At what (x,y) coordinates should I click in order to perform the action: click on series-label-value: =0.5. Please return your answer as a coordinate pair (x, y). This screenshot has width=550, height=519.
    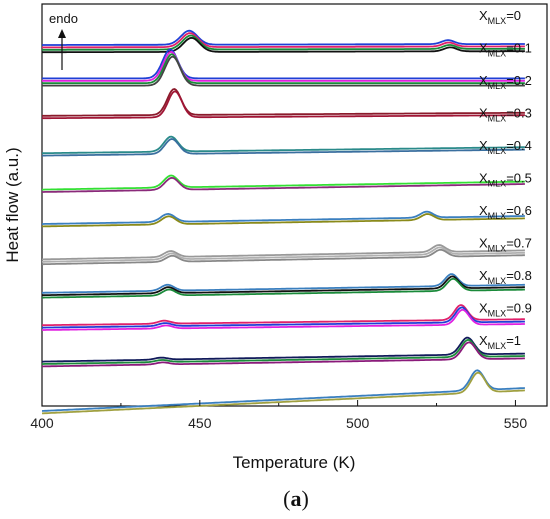
    Looking at the image, I should click on (519, 178).